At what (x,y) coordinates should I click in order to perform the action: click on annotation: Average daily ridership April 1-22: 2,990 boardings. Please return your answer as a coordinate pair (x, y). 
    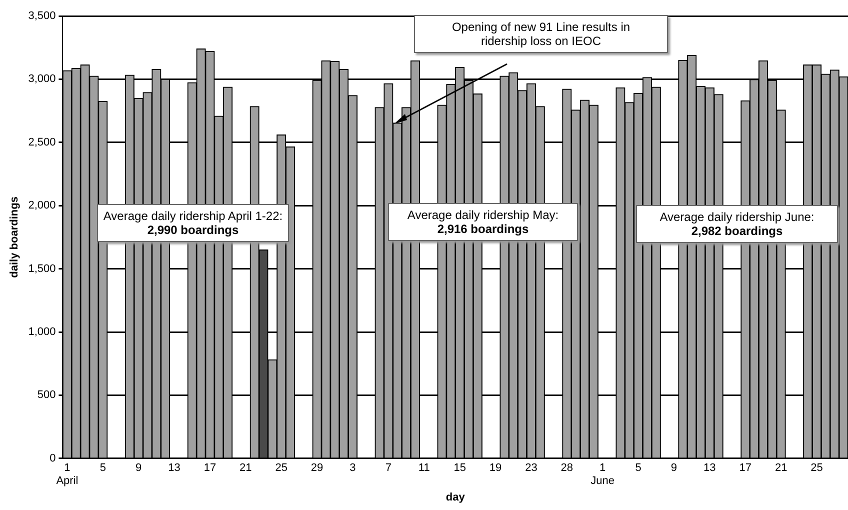
    Looking at the image, I should click on (193, 223).